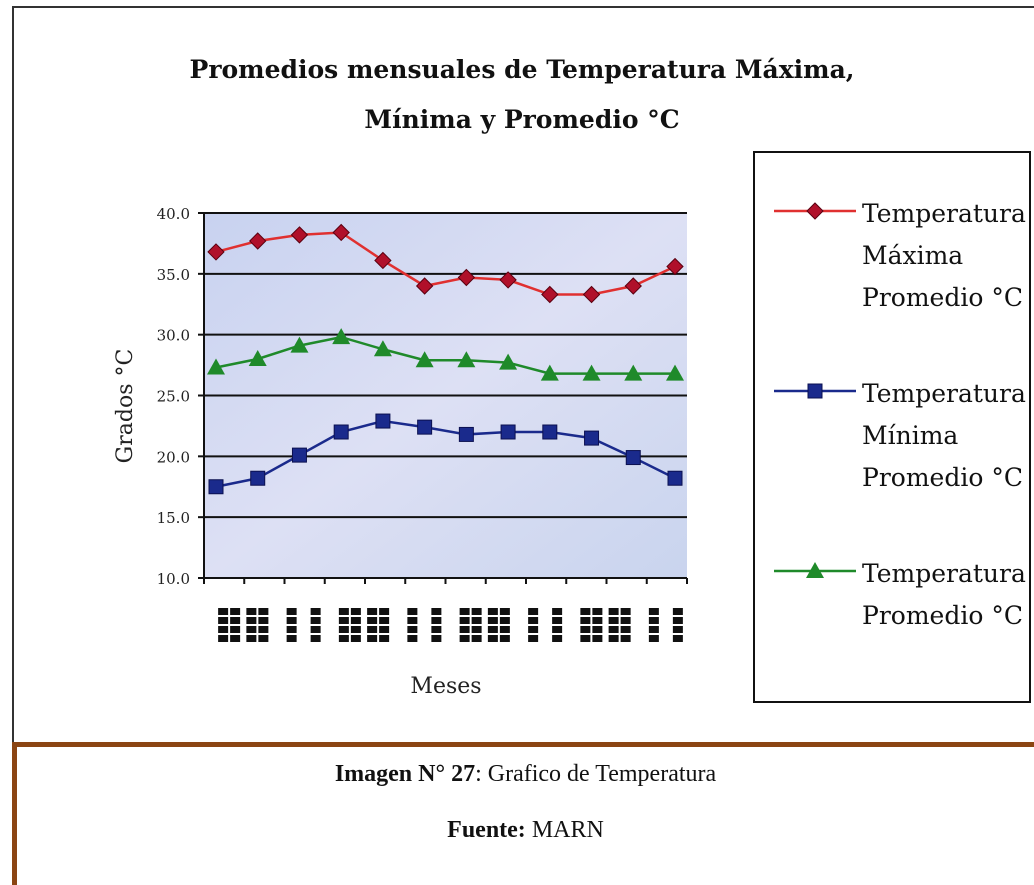 The height and width of the screenshot is (885, 1034). I want to click on figure-caption: Imagen N° 27: Grafico de Temperatura, so click(525, 774).